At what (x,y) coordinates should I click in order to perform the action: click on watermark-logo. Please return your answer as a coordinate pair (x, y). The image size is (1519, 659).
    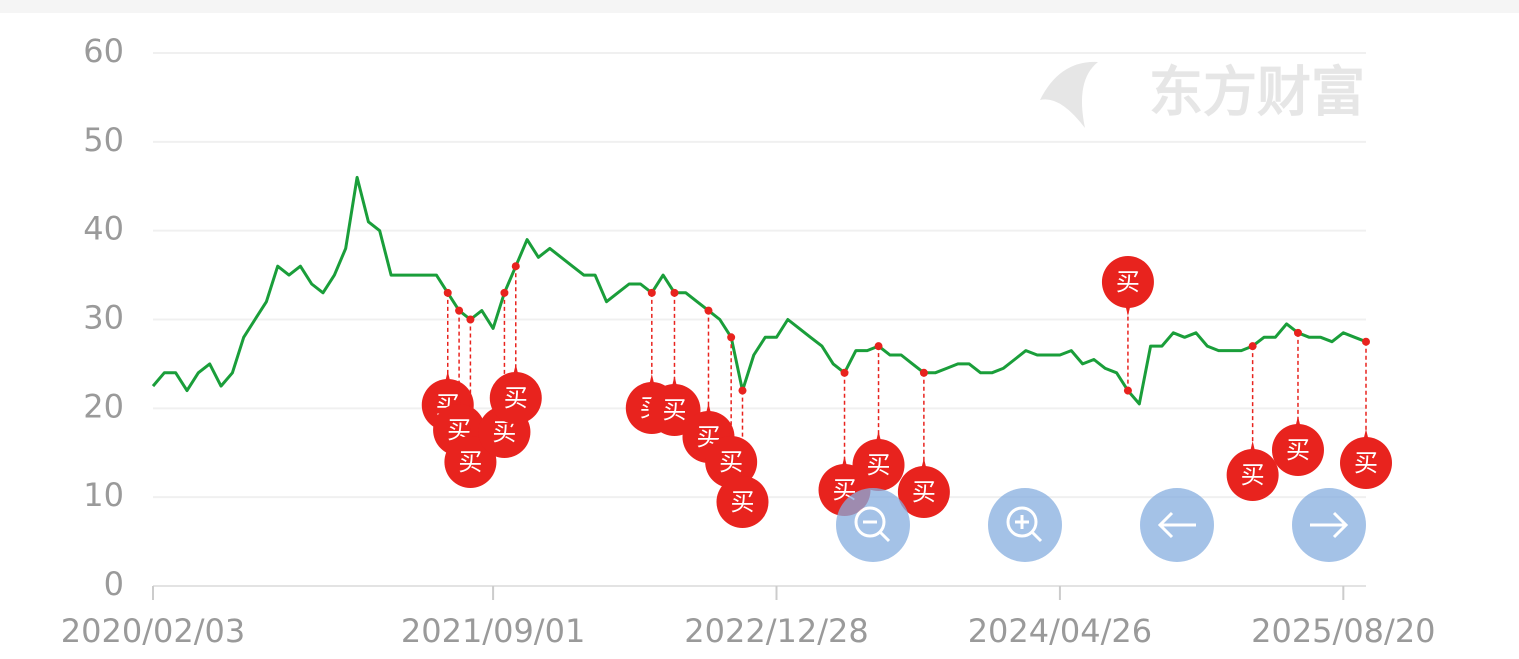
    Looking at the image, I should click on (1069, 94).